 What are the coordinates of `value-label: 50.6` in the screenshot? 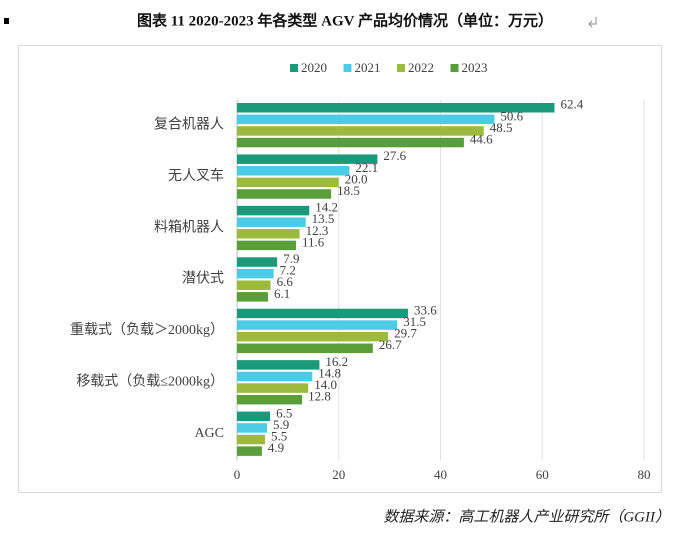 It's located at (511, 115).